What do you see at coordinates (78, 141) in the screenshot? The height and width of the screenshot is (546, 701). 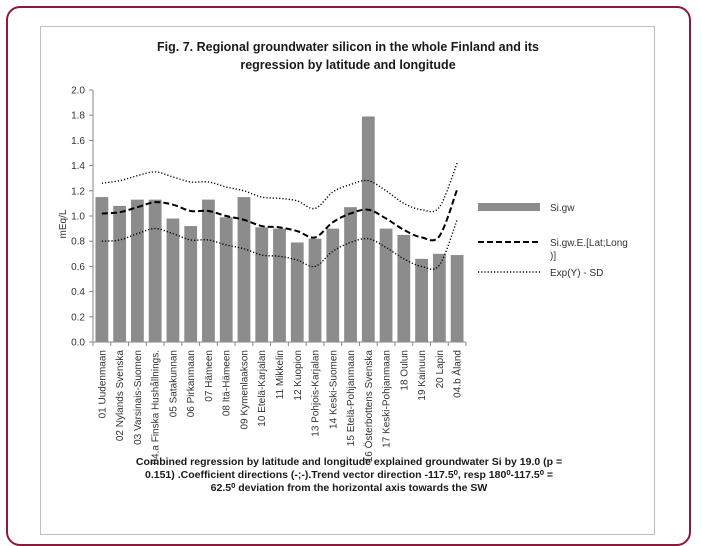 I see `y-tick-label: 1.6` at bounding box center [78, 141].